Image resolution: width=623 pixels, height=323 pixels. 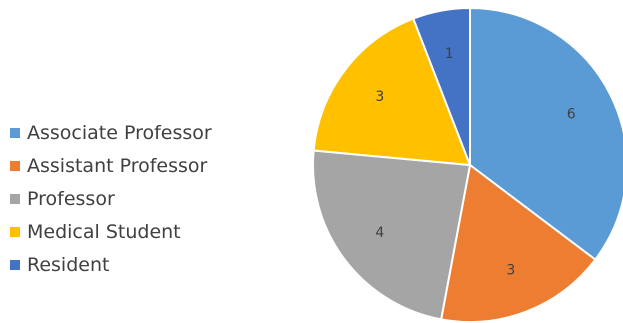 What do you see at coordinates (71, 199) in the screenshot?
I see `legend-label-professor: Professor` at bounding box center [71, 199].